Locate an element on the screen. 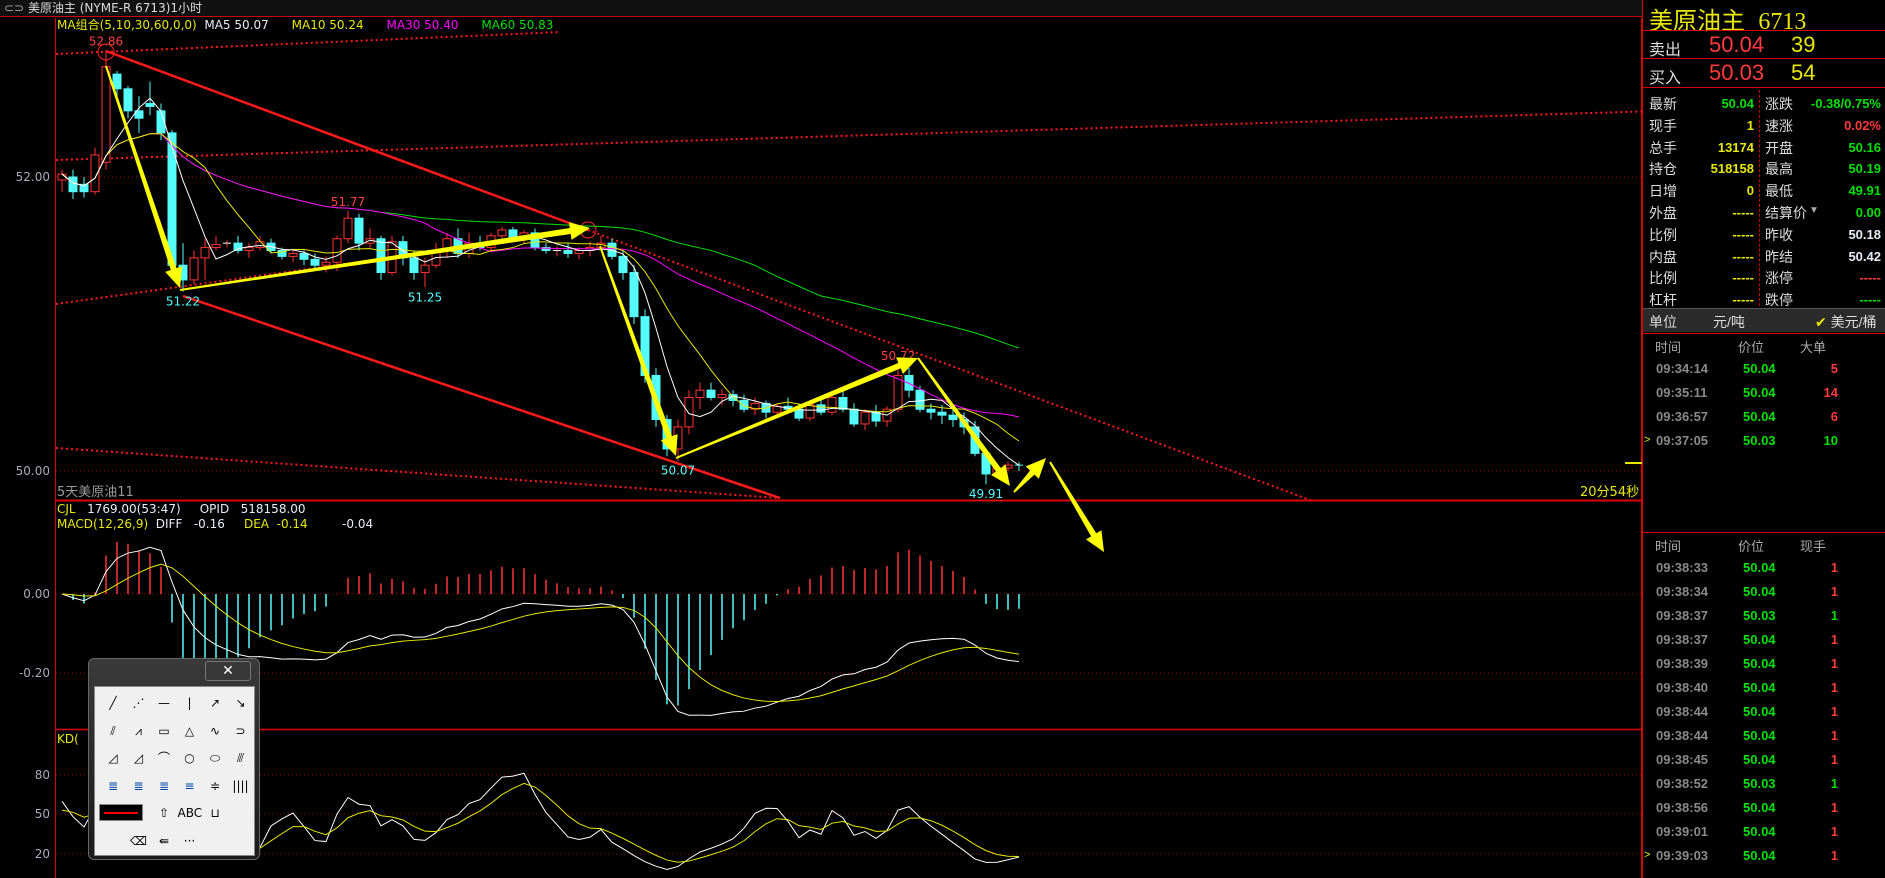  tool-rectangle-icon: ▭ is located at coordinates (164, 730).